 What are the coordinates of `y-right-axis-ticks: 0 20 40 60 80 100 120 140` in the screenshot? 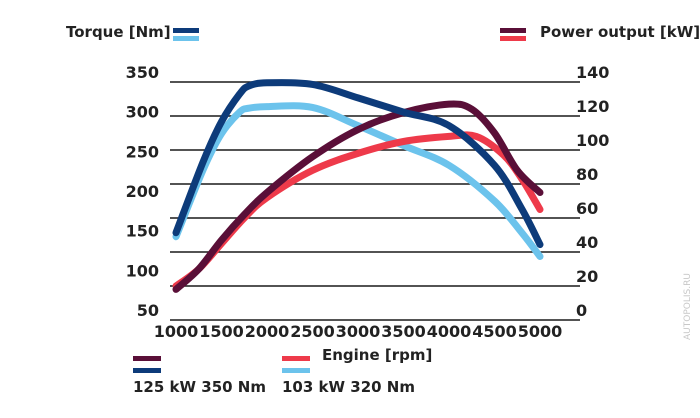 It's located at (592, 191).